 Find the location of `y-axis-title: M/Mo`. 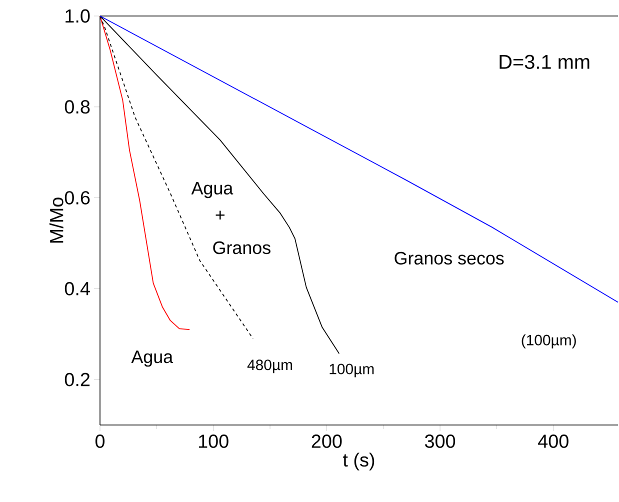

y-axis-title: M/Mo is located at coordinates (56, 220).